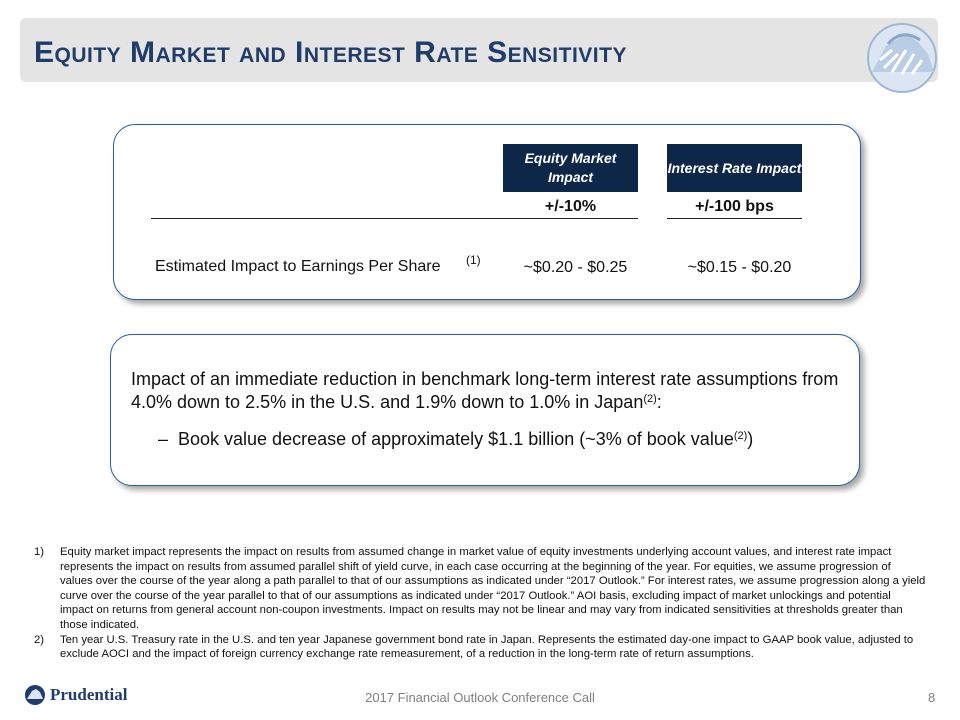  What do you see at coordinates (570, 168) in the screenshot?
I see `equity-market-header: Equity Market Impact` at bounding box center [570, 168].